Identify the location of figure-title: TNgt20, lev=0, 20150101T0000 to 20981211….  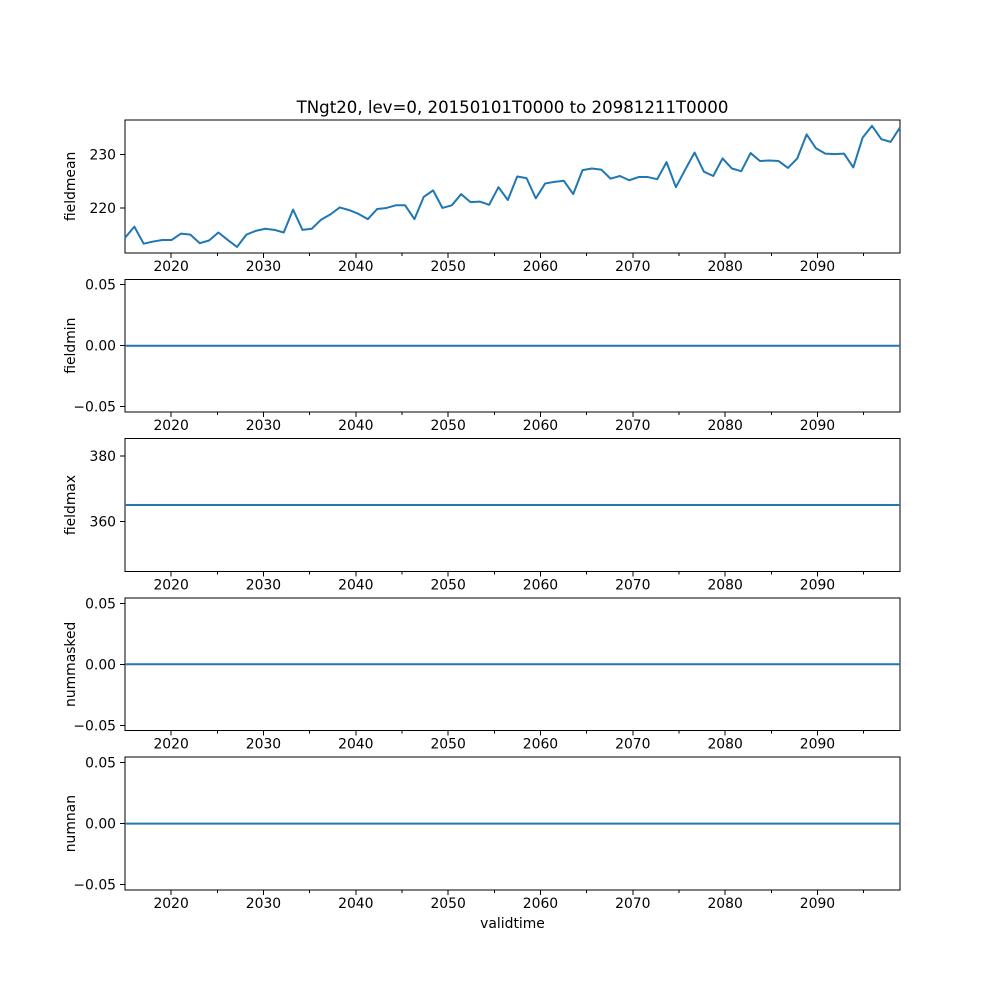
(512, 107).